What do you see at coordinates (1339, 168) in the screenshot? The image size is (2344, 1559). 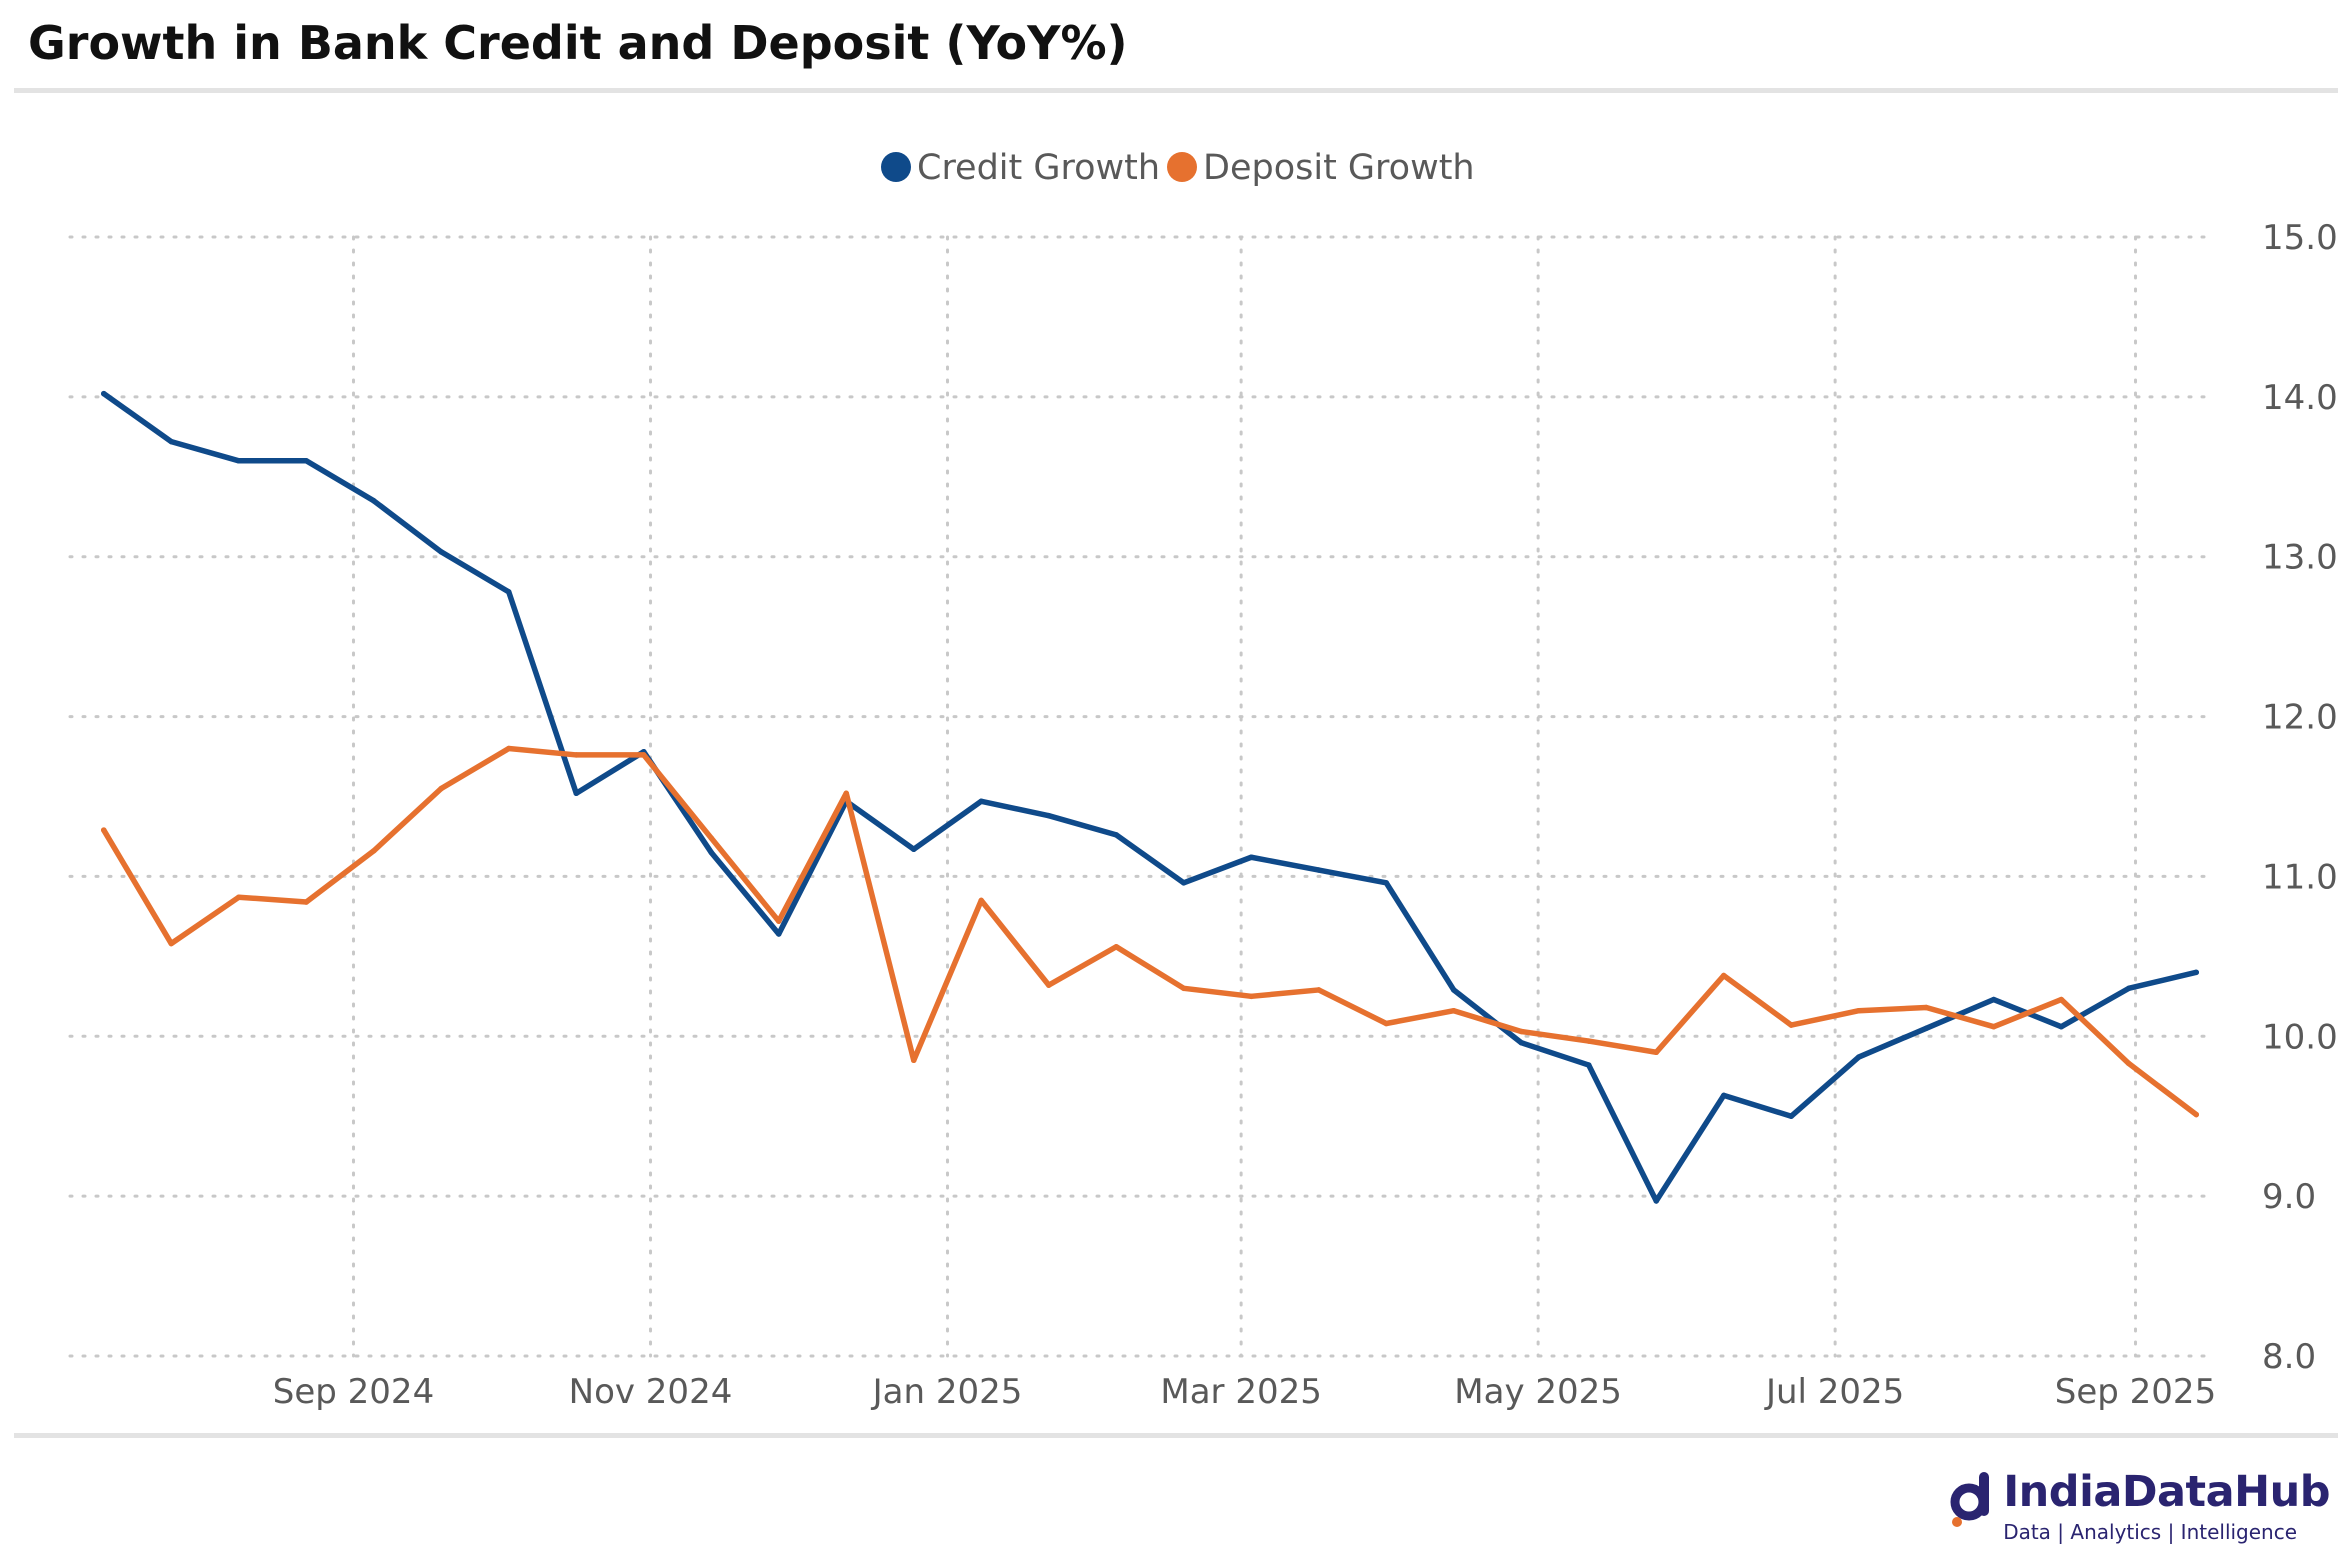 I see `legend-label-deposit: Deposit Growth` at bounding box center [1339, 168].